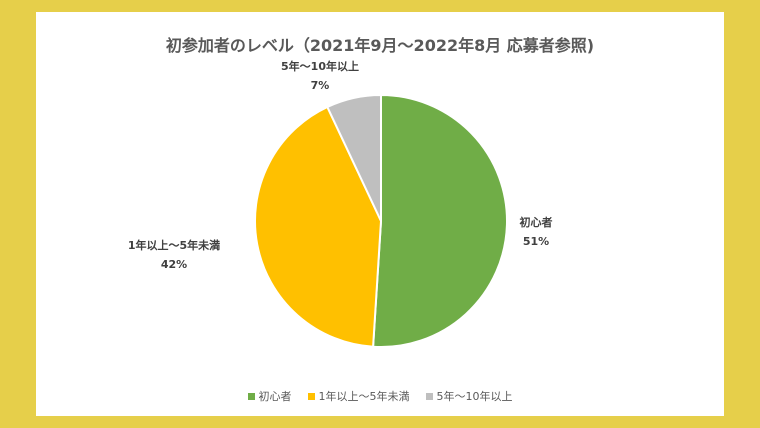  I want to click on legend-item-1to5: 1年以上～5年未満, so click(358, 396).